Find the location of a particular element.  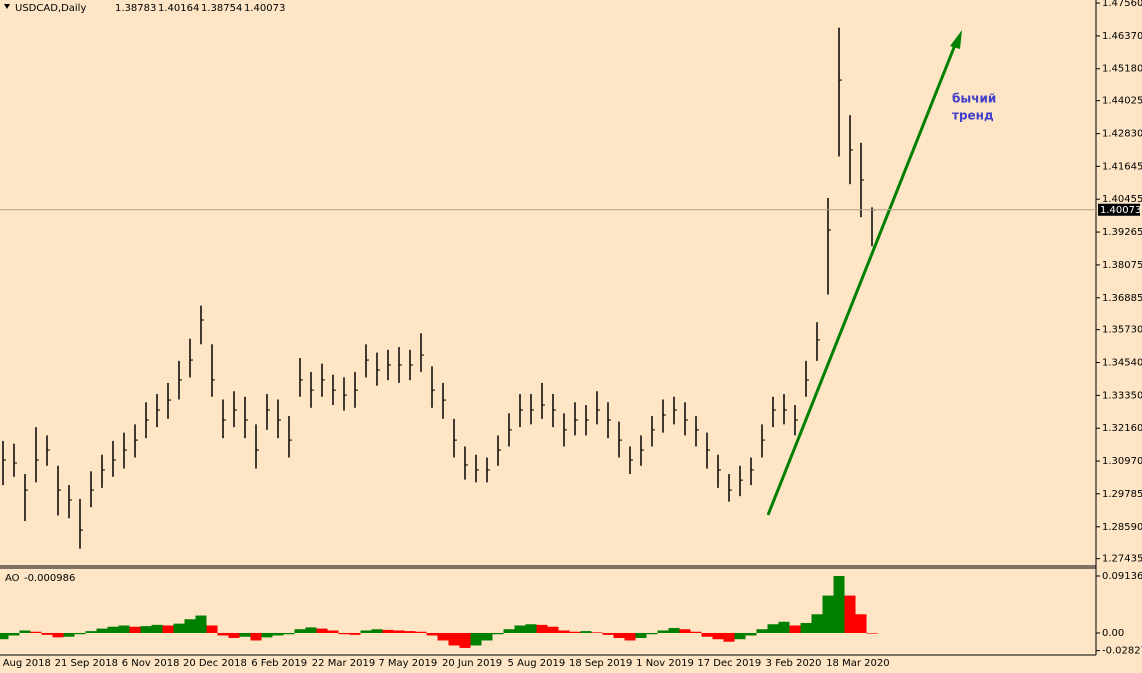

y-tick-label: 1.27435 is located at coordinates (1122, 559).